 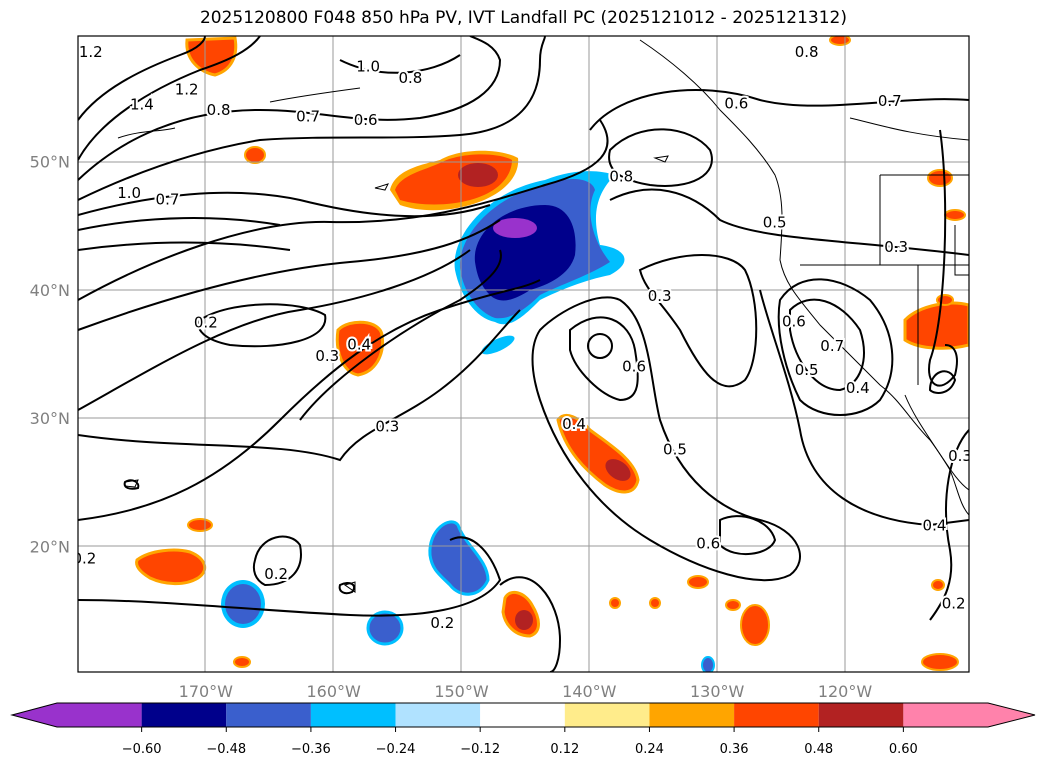 I want to click on colorbar-tick-label: 0.36, so click(x=734, y=749).